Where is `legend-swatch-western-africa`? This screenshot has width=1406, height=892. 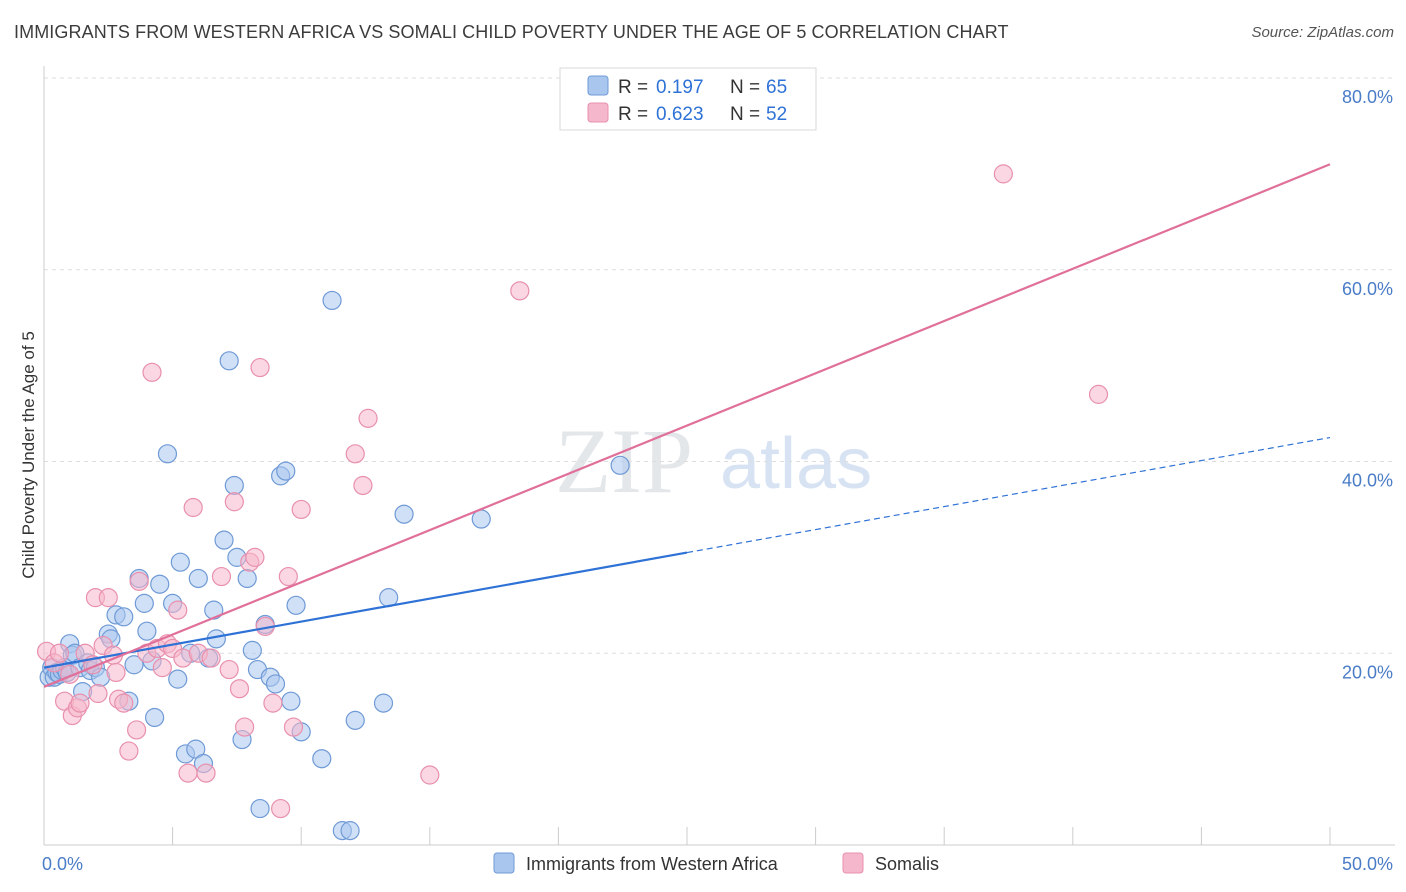 legend-swatch-western-africa is located at coordinates (598, 85).